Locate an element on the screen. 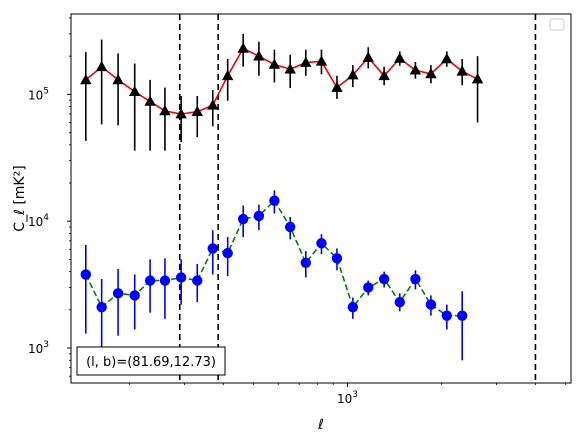  legend-box is located at coordinates (557, 24).